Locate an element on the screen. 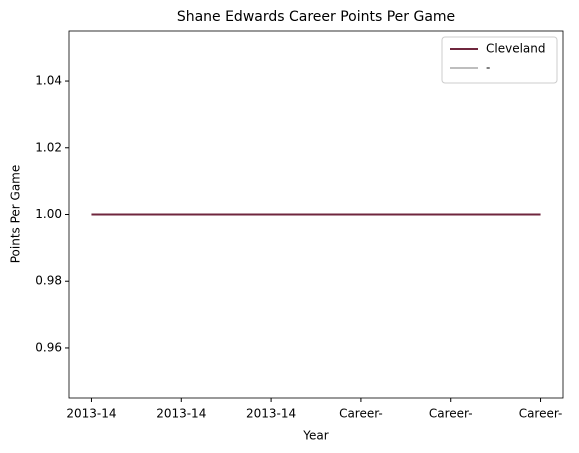 Image resolution: width=579 pixels, height=453 pixels. y-axis-label: Points Per Game is located at coordinates (16, 214).